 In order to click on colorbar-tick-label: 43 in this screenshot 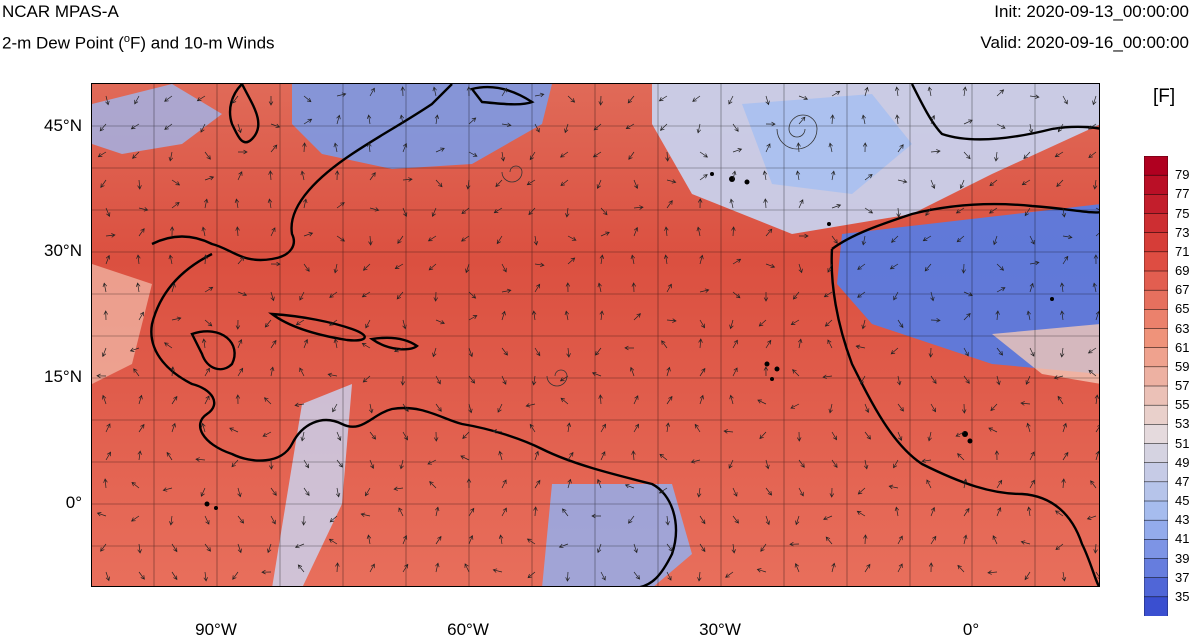, I will do `click(1182, 520)`.